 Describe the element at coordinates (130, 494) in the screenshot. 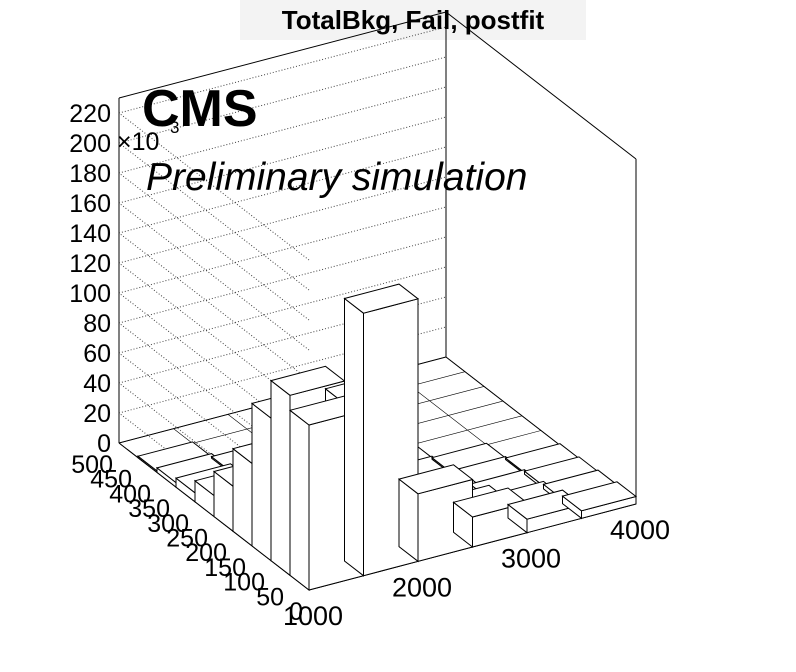

I see `y-tick-label: 400` at that location.